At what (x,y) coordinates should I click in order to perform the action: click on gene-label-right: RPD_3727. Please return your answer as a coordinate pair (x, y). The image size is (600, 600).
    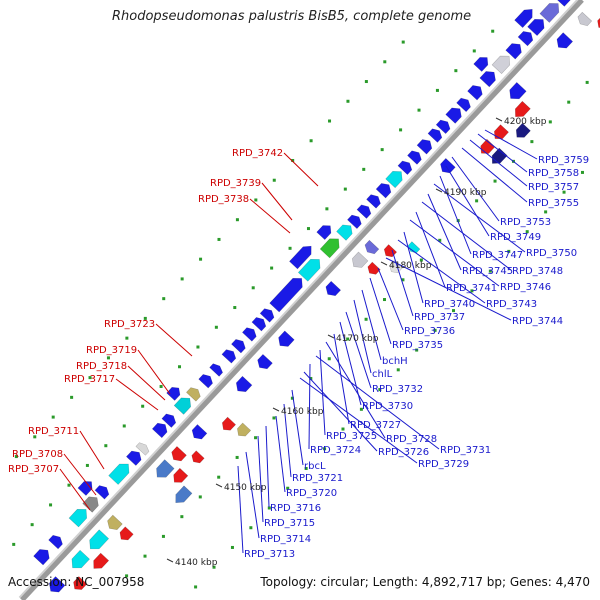
    Looking at the image, I should click on (375, 425).